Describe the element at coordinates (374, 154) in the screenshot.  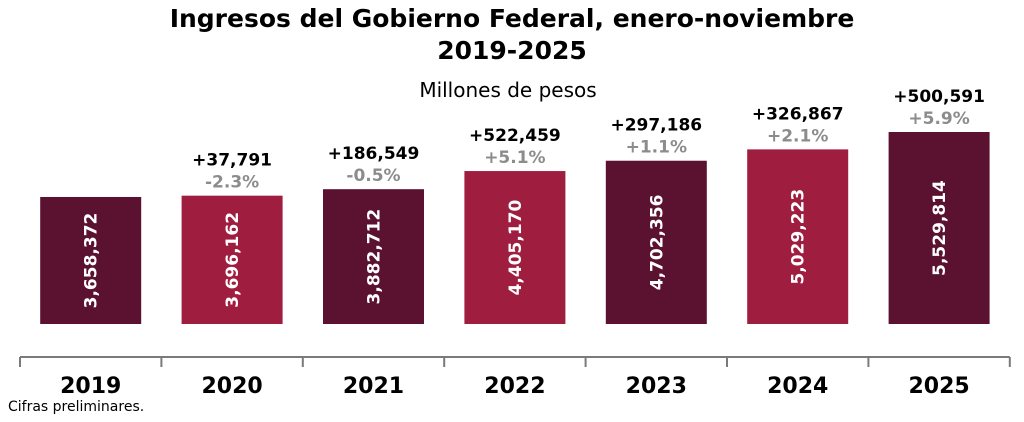
I see `abs-change-label: +186,549` at that location.